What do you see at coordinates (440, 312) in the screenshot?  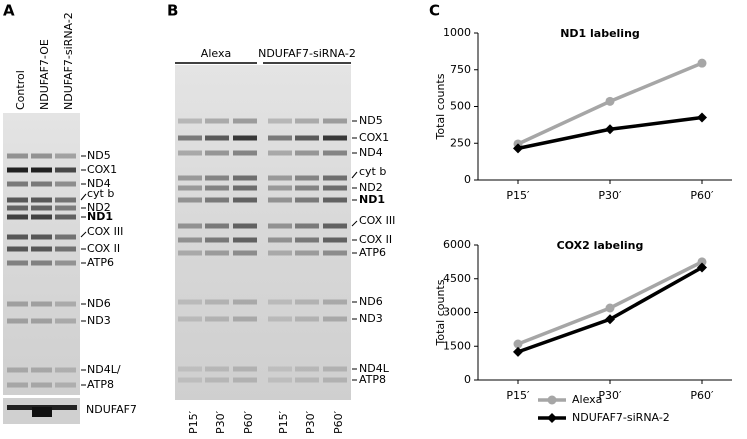 I see `y-axis-label: Total counts` at bounding box center [440, 312].